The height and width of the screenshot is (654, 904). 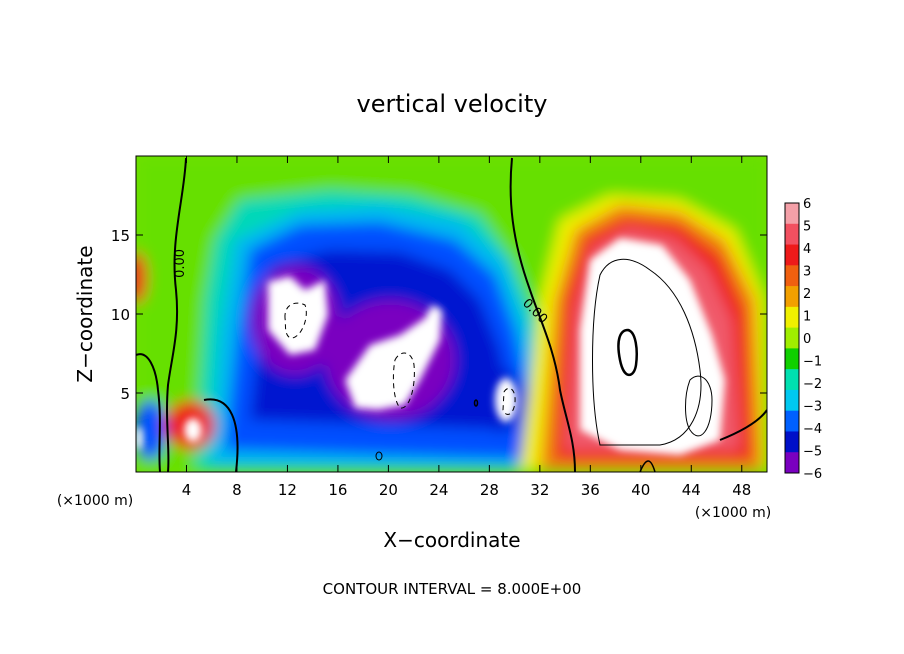 What do you see at coordinates (187, 490) in the screenshot?
I see `x-tick-label: 4` at bounding box center [187, 490].